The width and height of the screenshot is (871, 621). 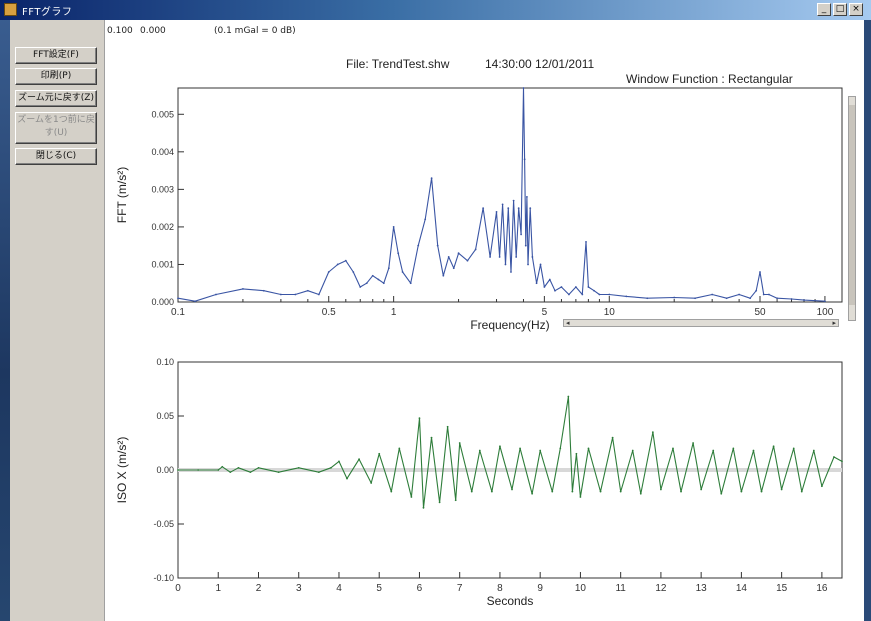 What do you see at coordinates (163, 578) in the screenshot?
I see `iso-y-tick-label: -0.10` at bounding box center [163, 578].